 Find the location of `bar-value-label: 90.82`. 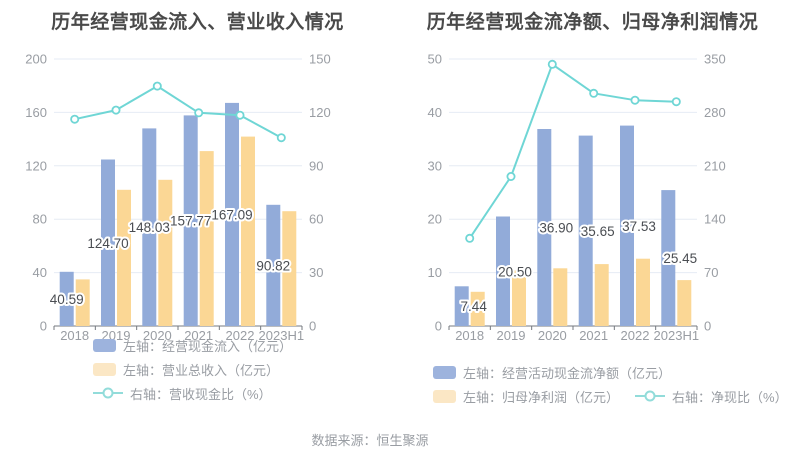

bar-value-label: 90.82 is located at coordinates (273, 265).